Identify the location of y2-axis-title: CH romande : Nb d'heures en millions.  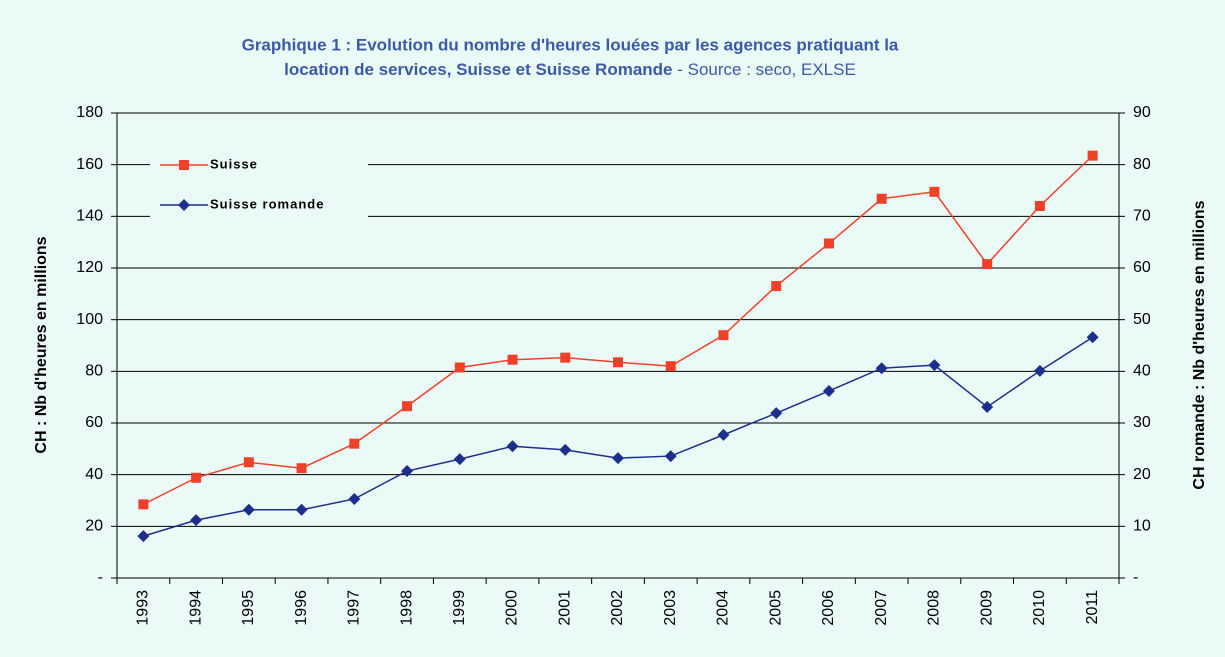
(1199, 344).